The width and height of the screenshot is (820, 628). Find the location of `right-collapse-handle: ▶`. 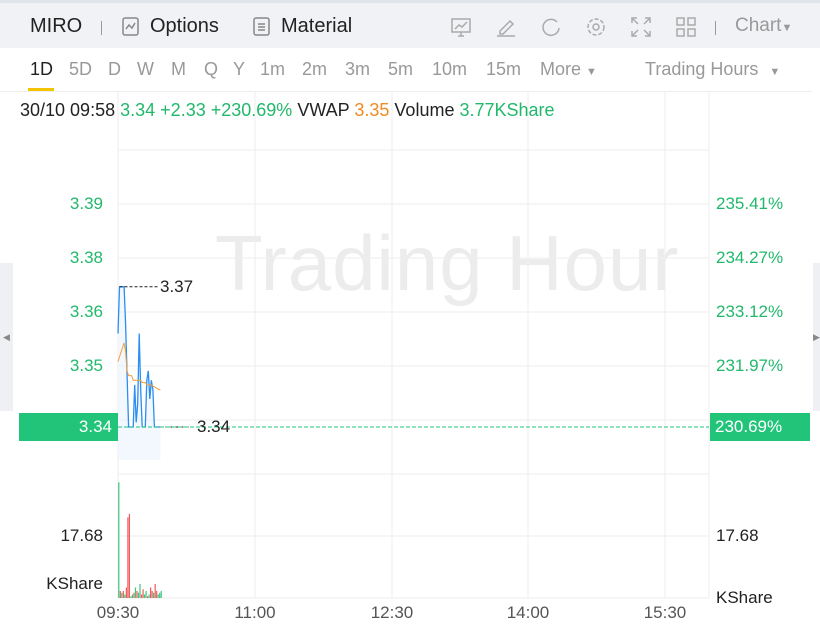

right-collapse-handle: ▶ is located at coordinates (816, 337).